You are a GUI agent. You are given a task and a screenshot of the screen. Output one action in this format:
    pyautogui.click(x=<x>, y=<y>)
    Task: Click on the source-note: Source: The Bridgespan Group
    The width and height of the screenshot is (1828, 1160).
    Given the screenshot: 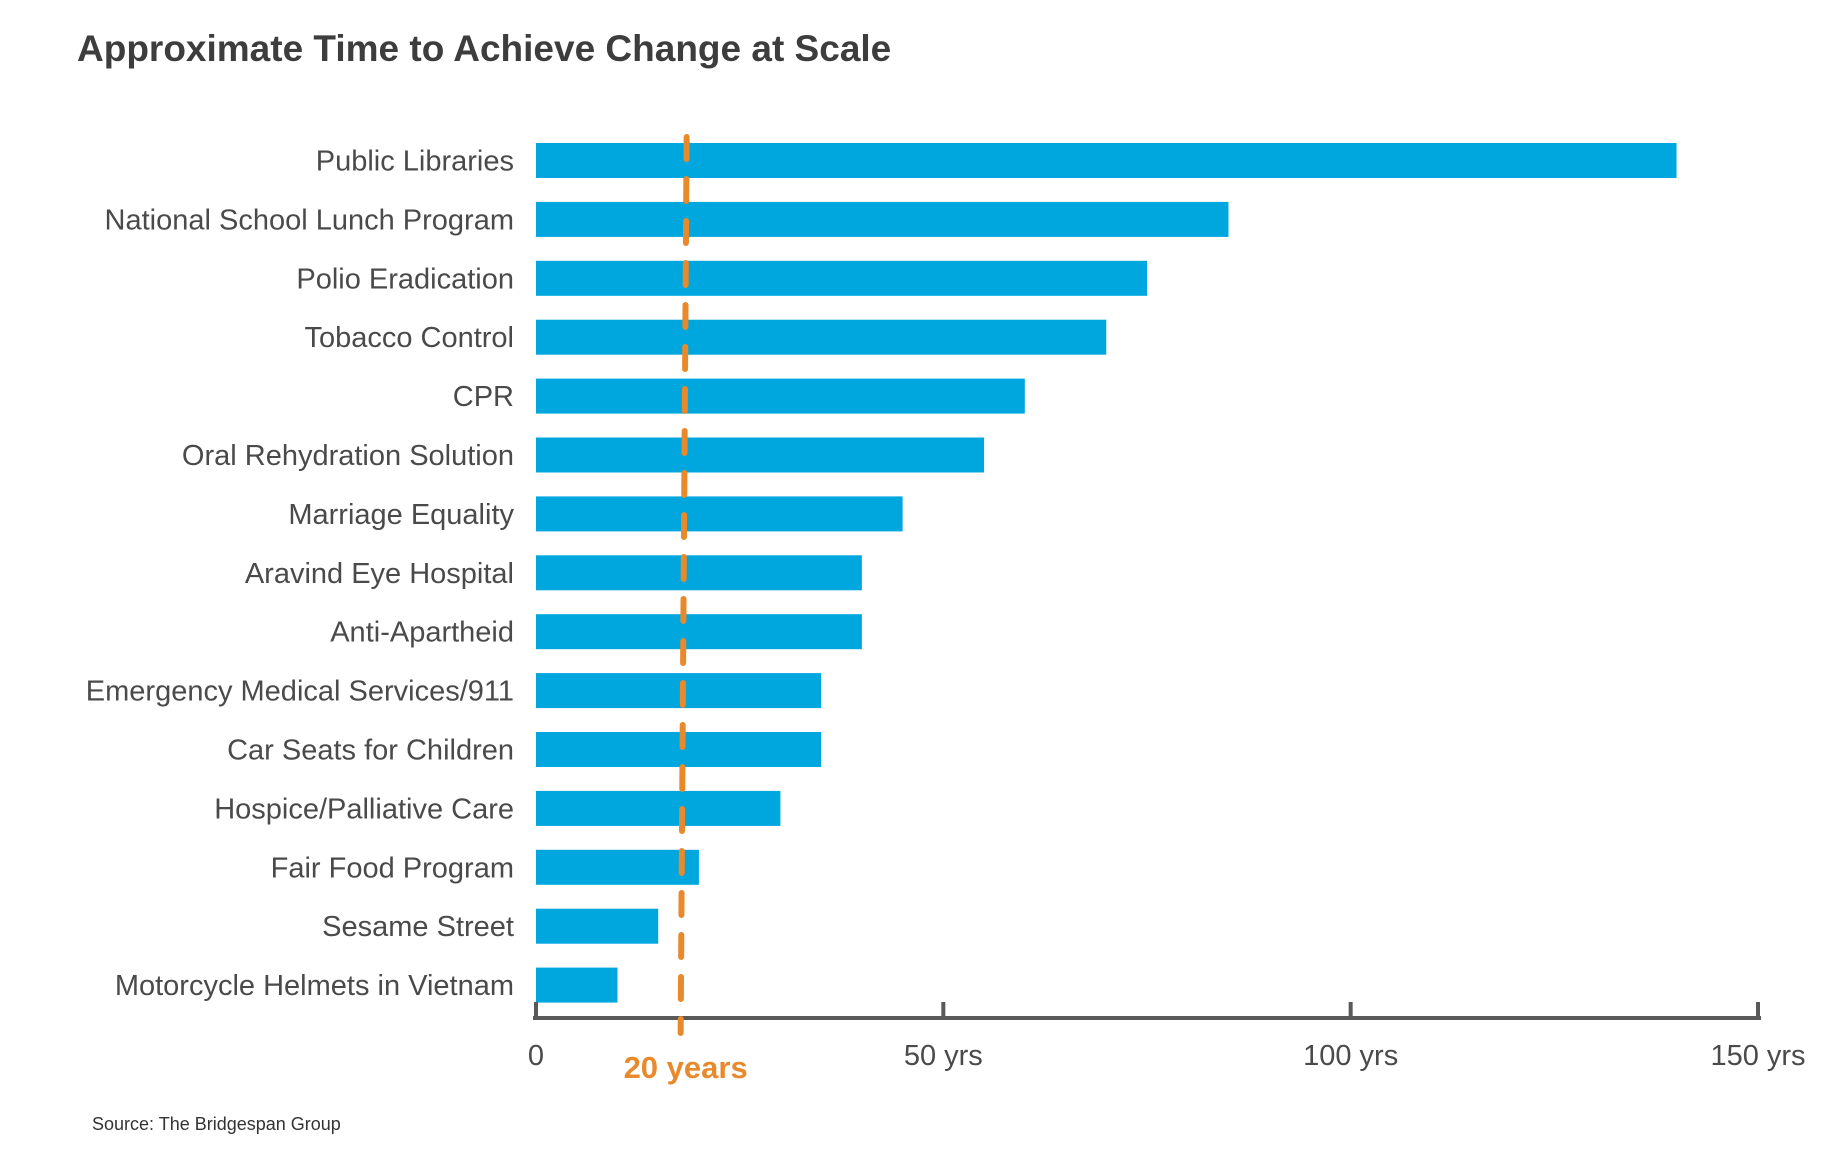 What is the action you would take?
    pyautogui.click(x=216, y=1124)
    